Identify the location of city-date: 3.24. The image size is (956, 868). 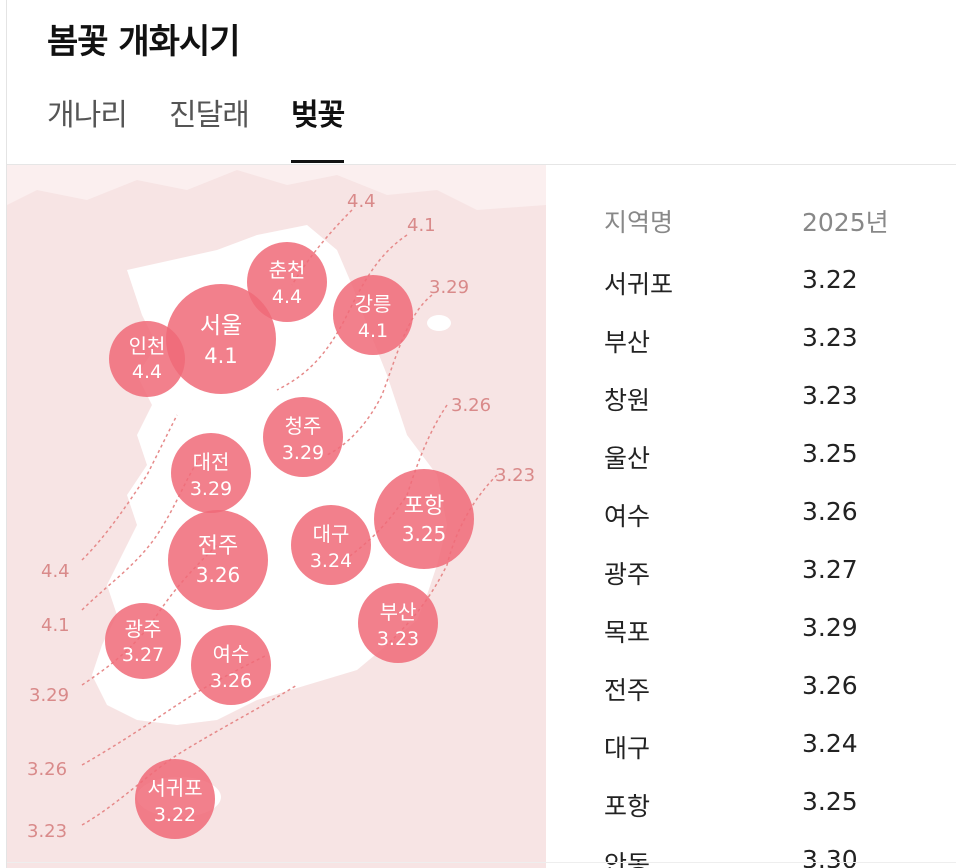
(331, 561).